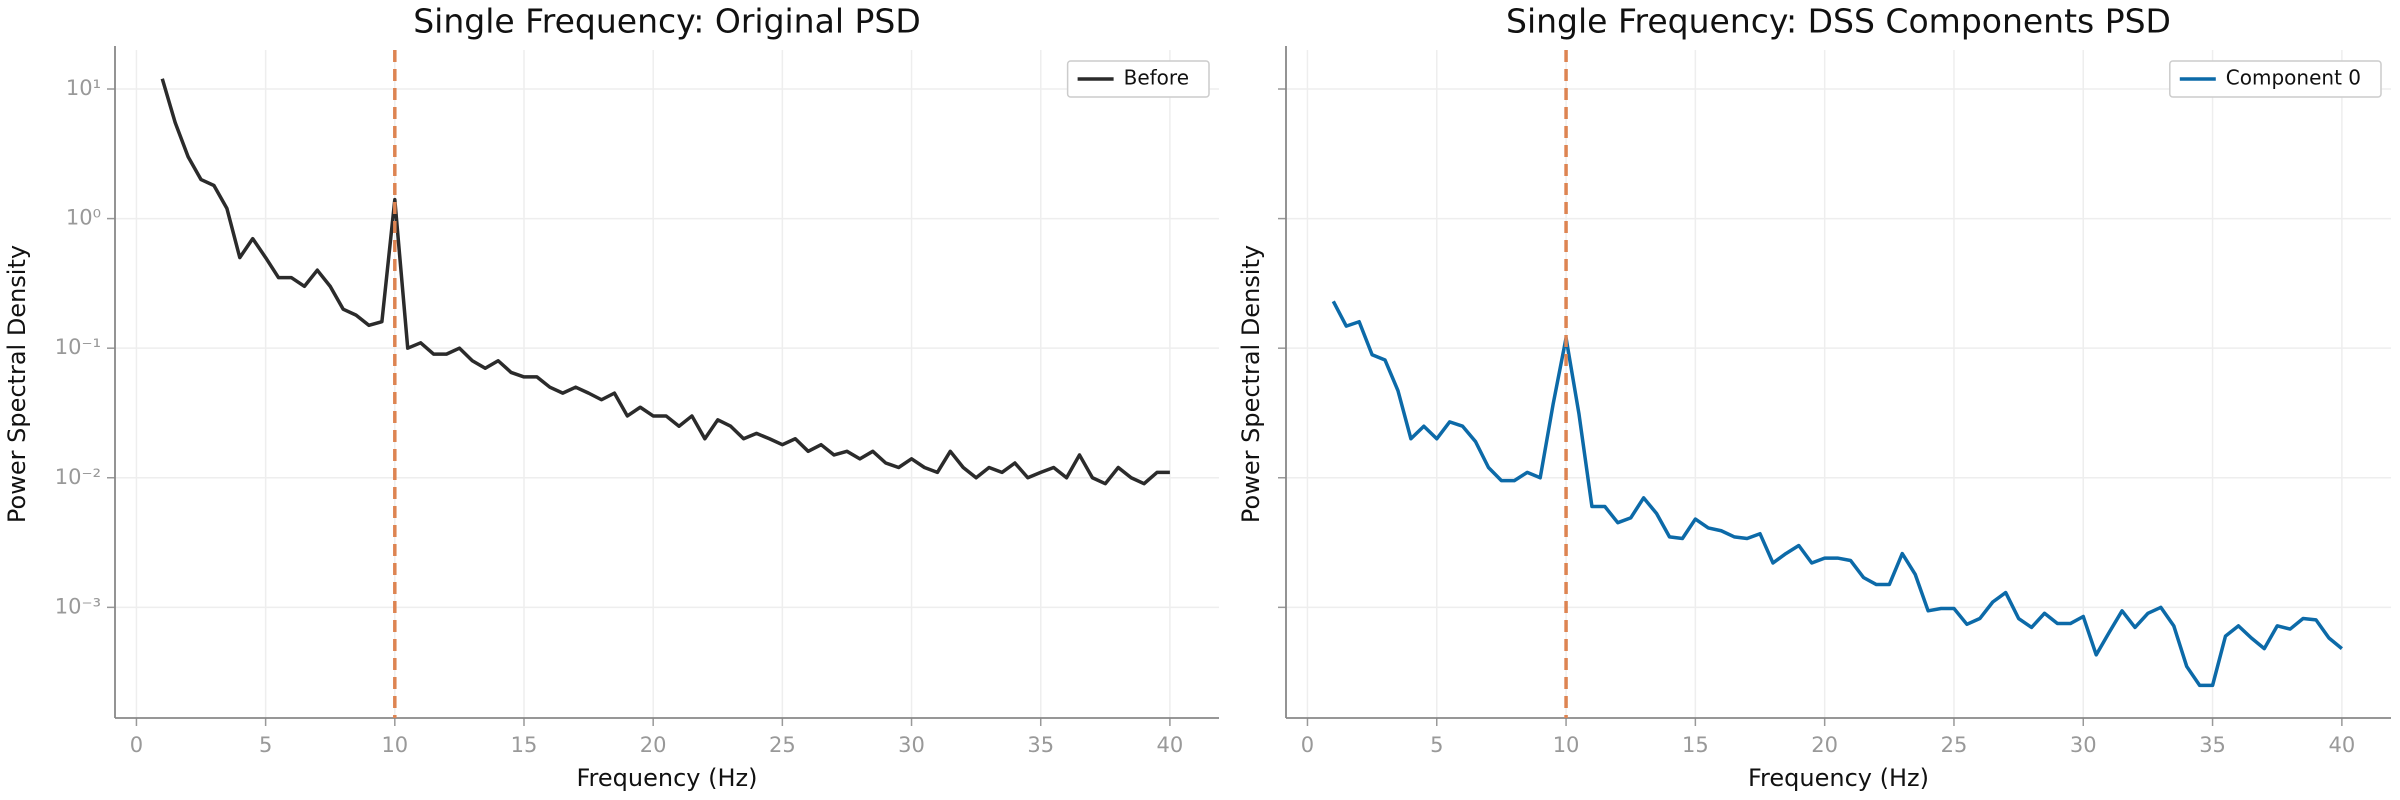 This screenshot has width=2400, height=800. What do you see at coordinates (1156, 78) in the screenshot?
I see `legend-label: Before` at bounding box center [1156, 78].